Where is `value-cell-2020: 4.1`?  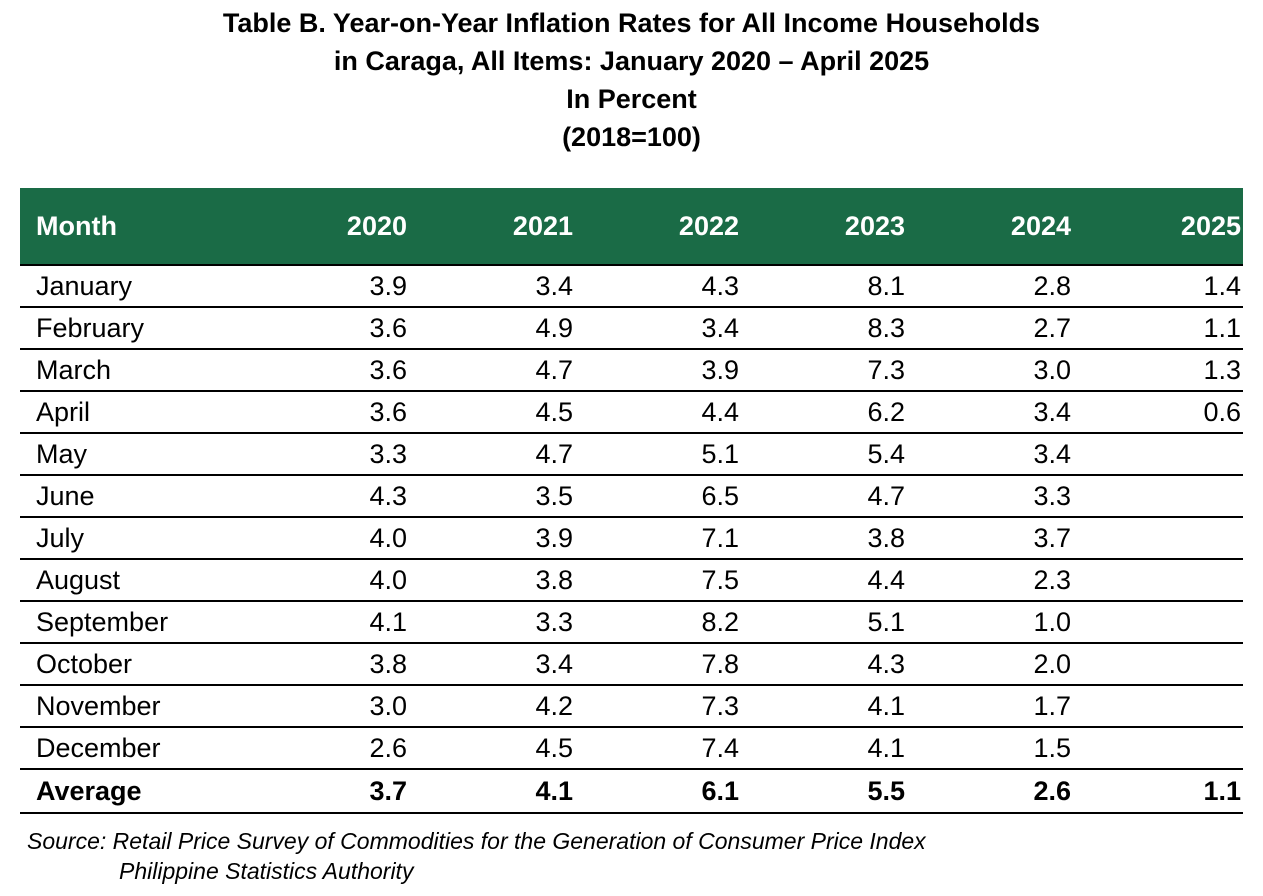
value-cell-2020: 4.1 is located at coordinates (338, 622).